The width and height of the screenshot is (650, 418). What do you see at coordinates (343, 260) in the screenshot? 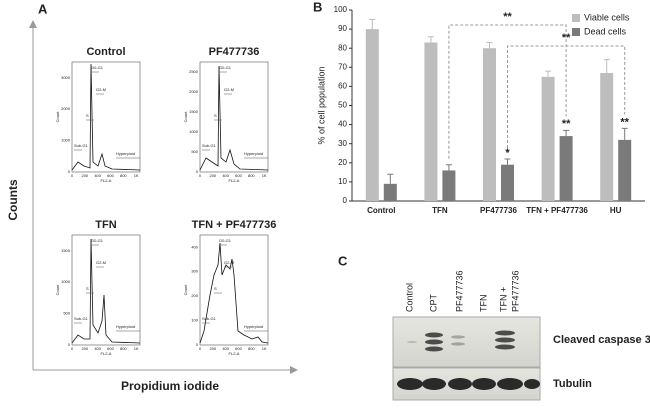
I see `panel-label: C` at bounding box center [343, 260].